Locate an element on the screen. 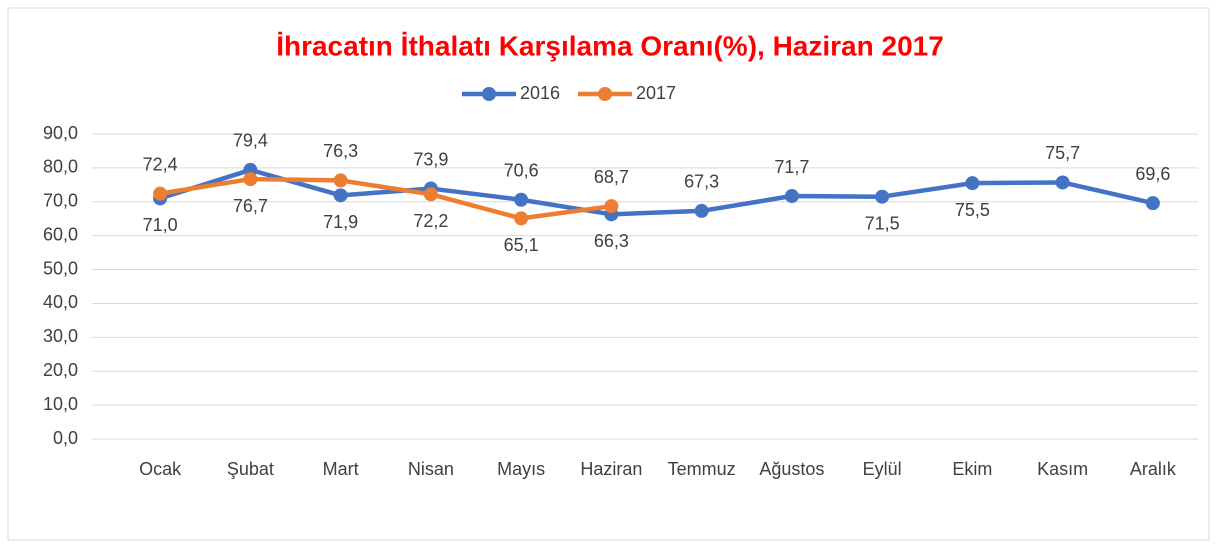 This screenshot has height=547, width=1217. data-label: 71,7 is located at coordinates (791, 167).